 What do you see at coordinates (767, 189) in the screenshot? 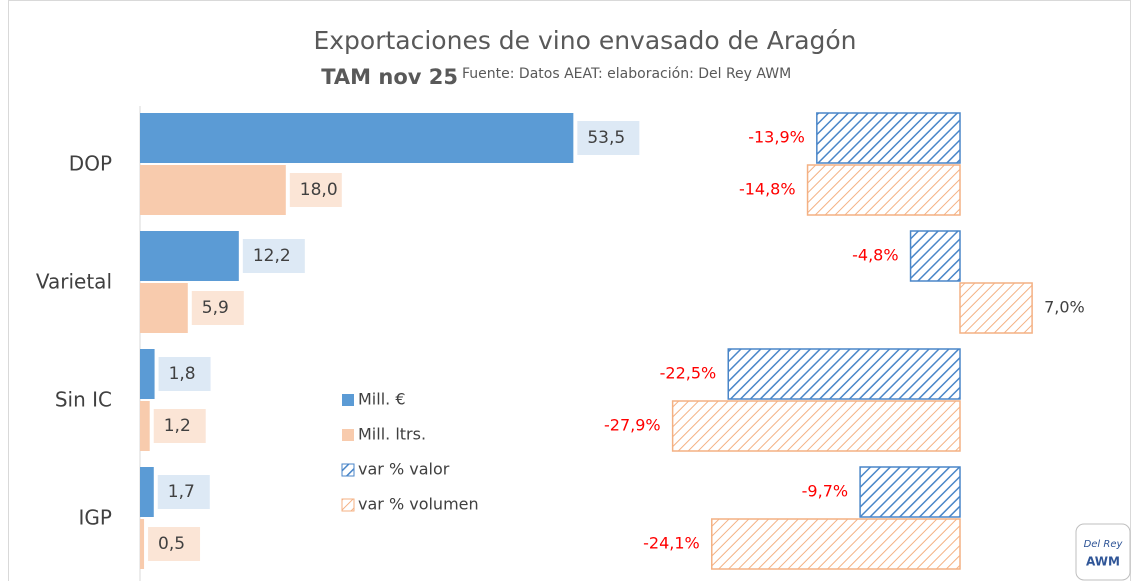
I see `data-label: -14,8%` at bounding box center [767, 189].